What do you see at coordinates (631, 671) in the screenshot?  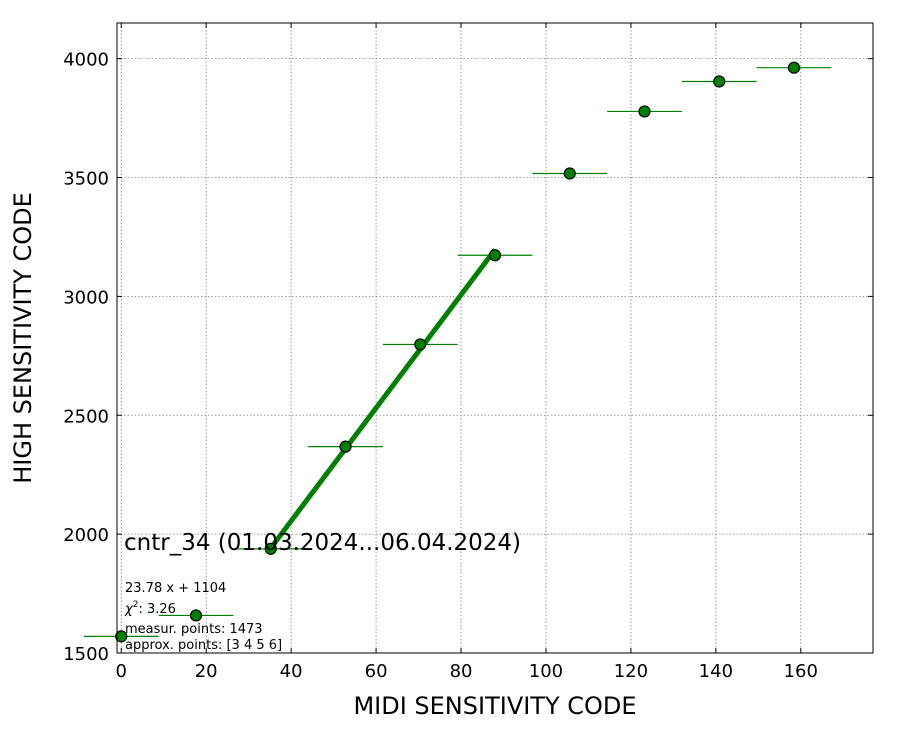 I see `x-tick-label: 120` at bounding box center [631, 671].